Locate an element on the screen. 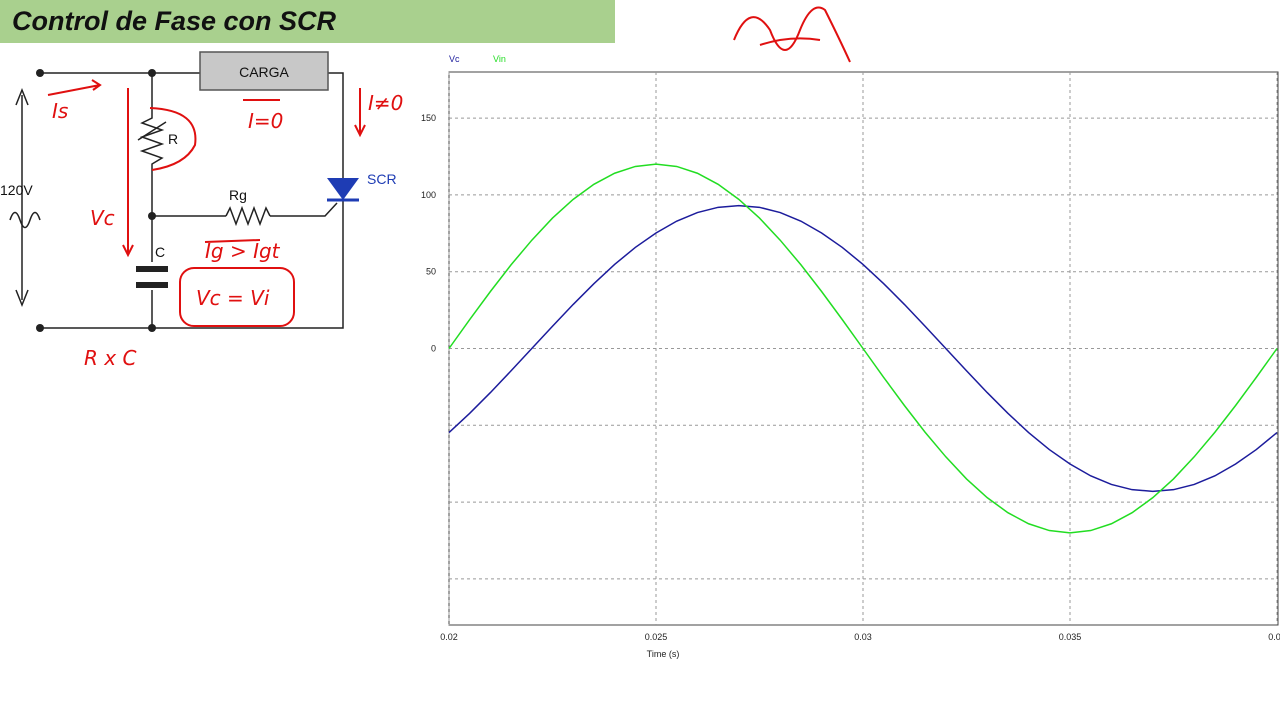  source-label: 120V is located at coordinates (16, 190).